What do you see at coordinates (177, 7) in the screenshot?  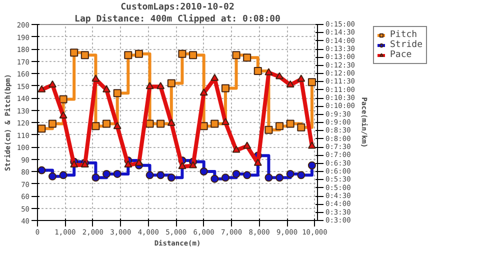 I see `chart-title: CustomLaps:2010-10-02` at bounding box center [177, 7].